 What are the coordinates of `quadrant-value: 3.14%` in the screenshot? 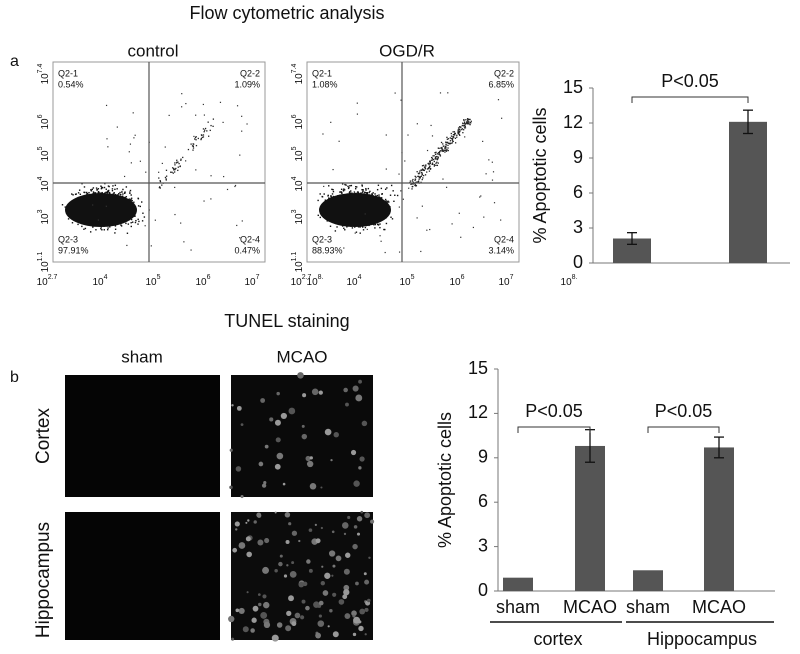 It's located at (501, 250).